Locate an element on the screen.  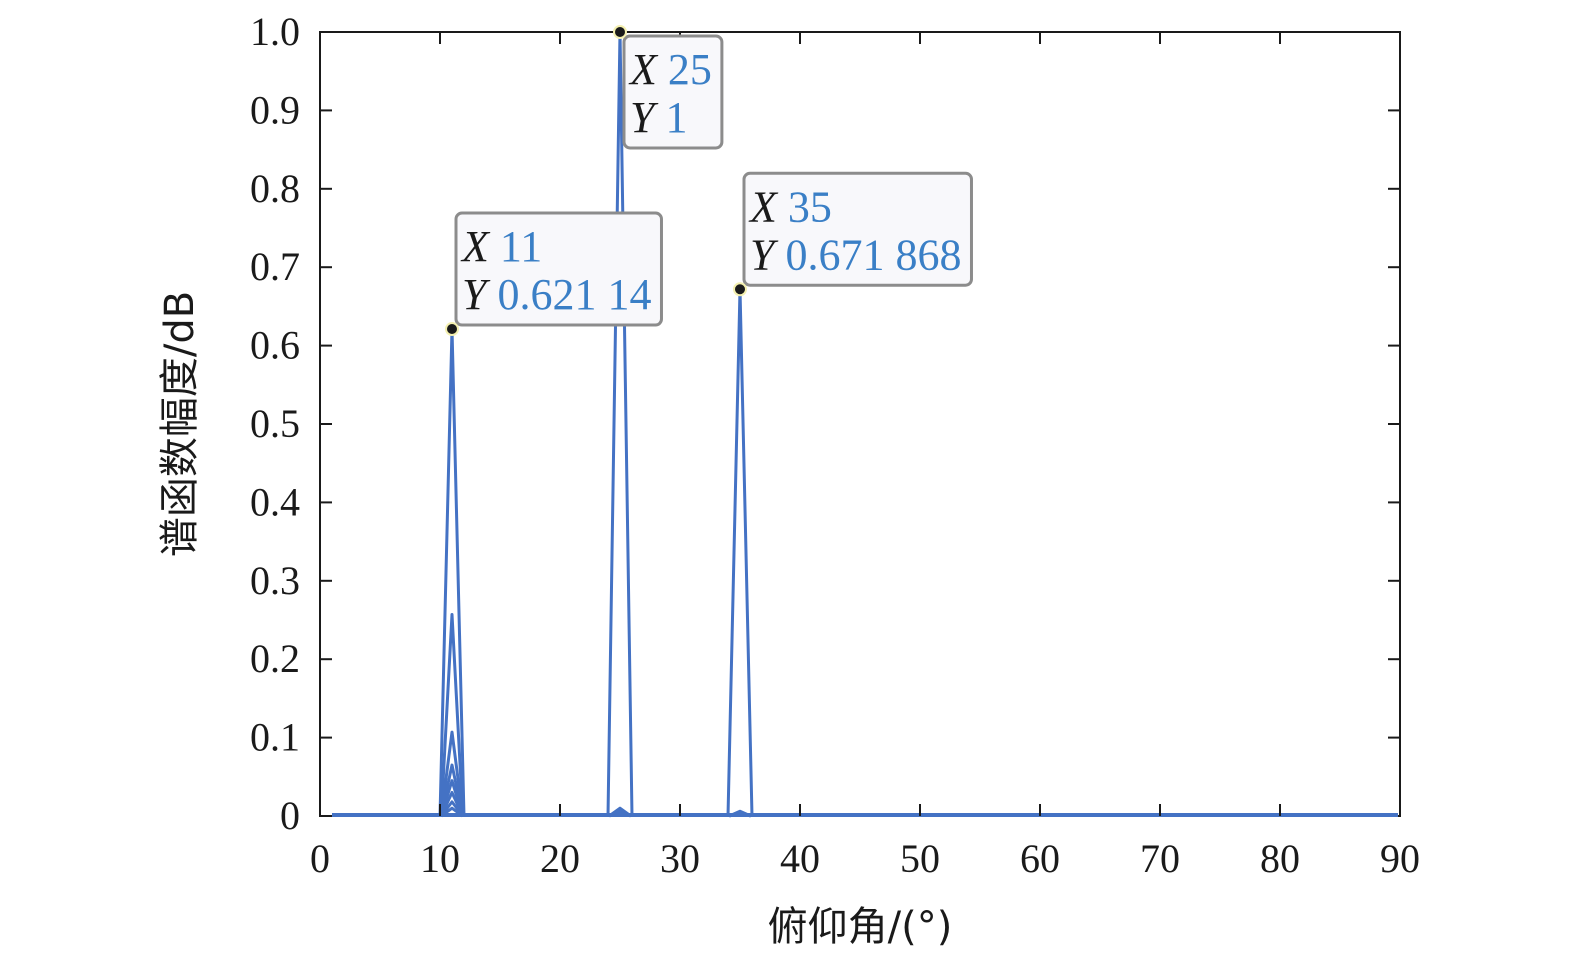
data-tip-x: X 11 is located at coordinates (501, 246).